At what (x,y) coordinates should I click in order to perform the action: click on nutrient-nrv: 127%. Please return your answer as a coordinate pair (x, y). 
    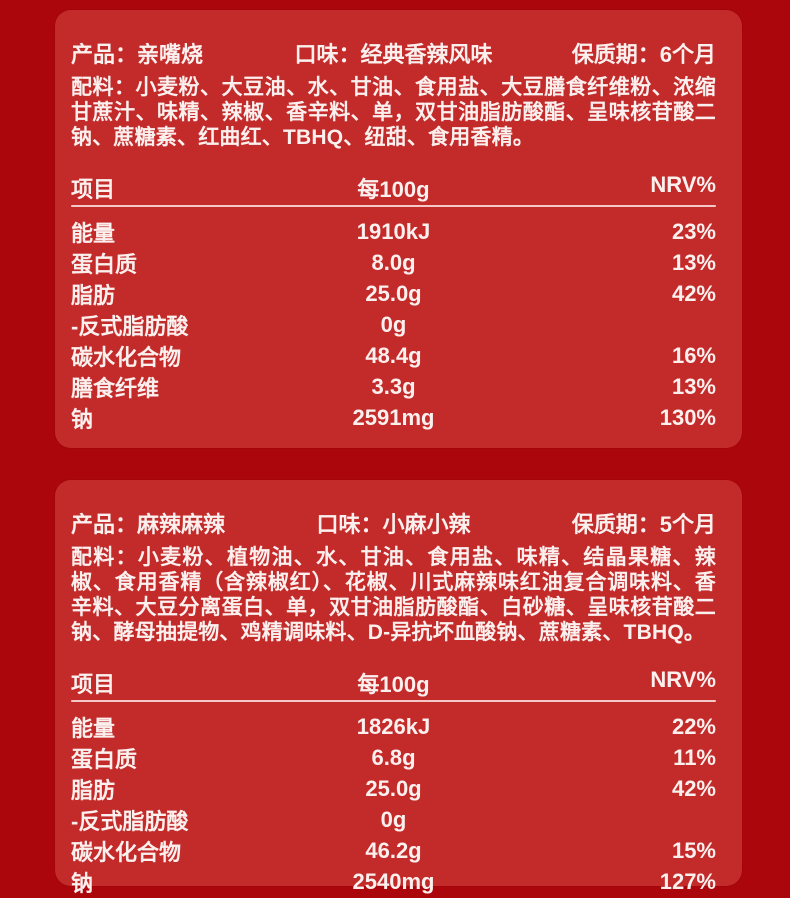
    Looking at the image, I should click on (687, 881).